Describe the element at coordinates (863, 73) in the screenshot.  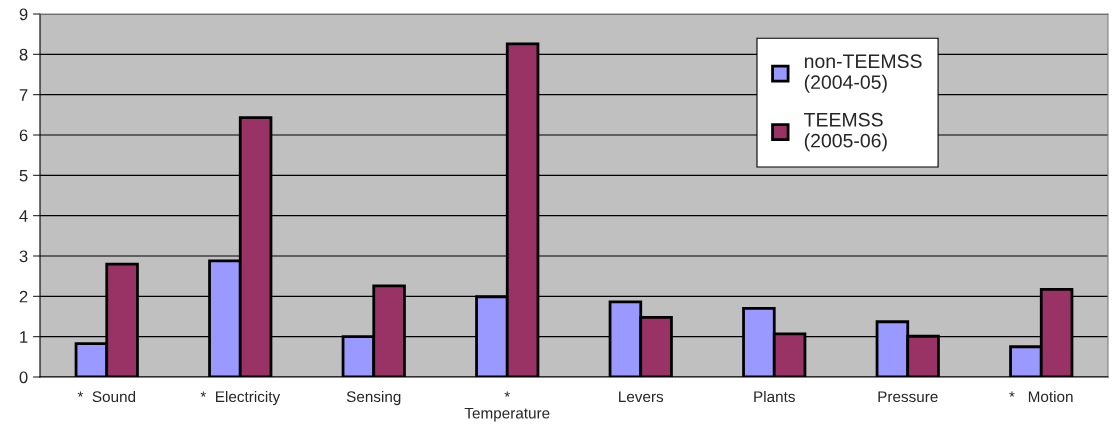
I see `legend-label: non-TEEMSS (2004-05)` at that location.